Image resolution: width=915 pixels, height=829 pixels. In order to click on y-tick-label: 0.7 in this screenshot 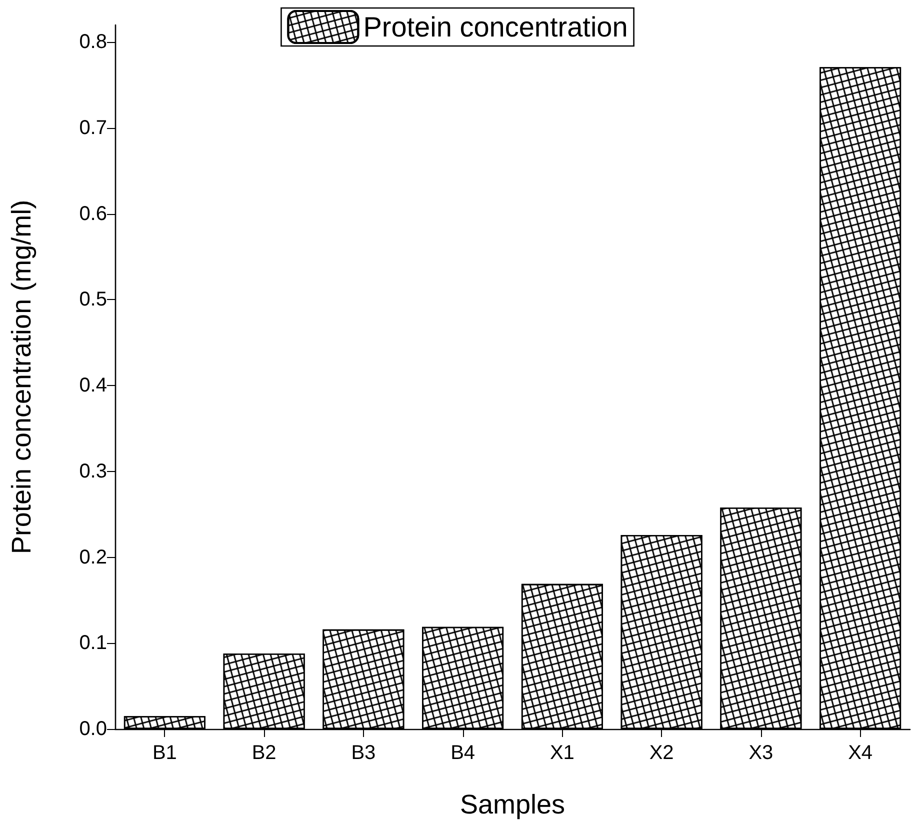, I will do `click(93, 128)`.